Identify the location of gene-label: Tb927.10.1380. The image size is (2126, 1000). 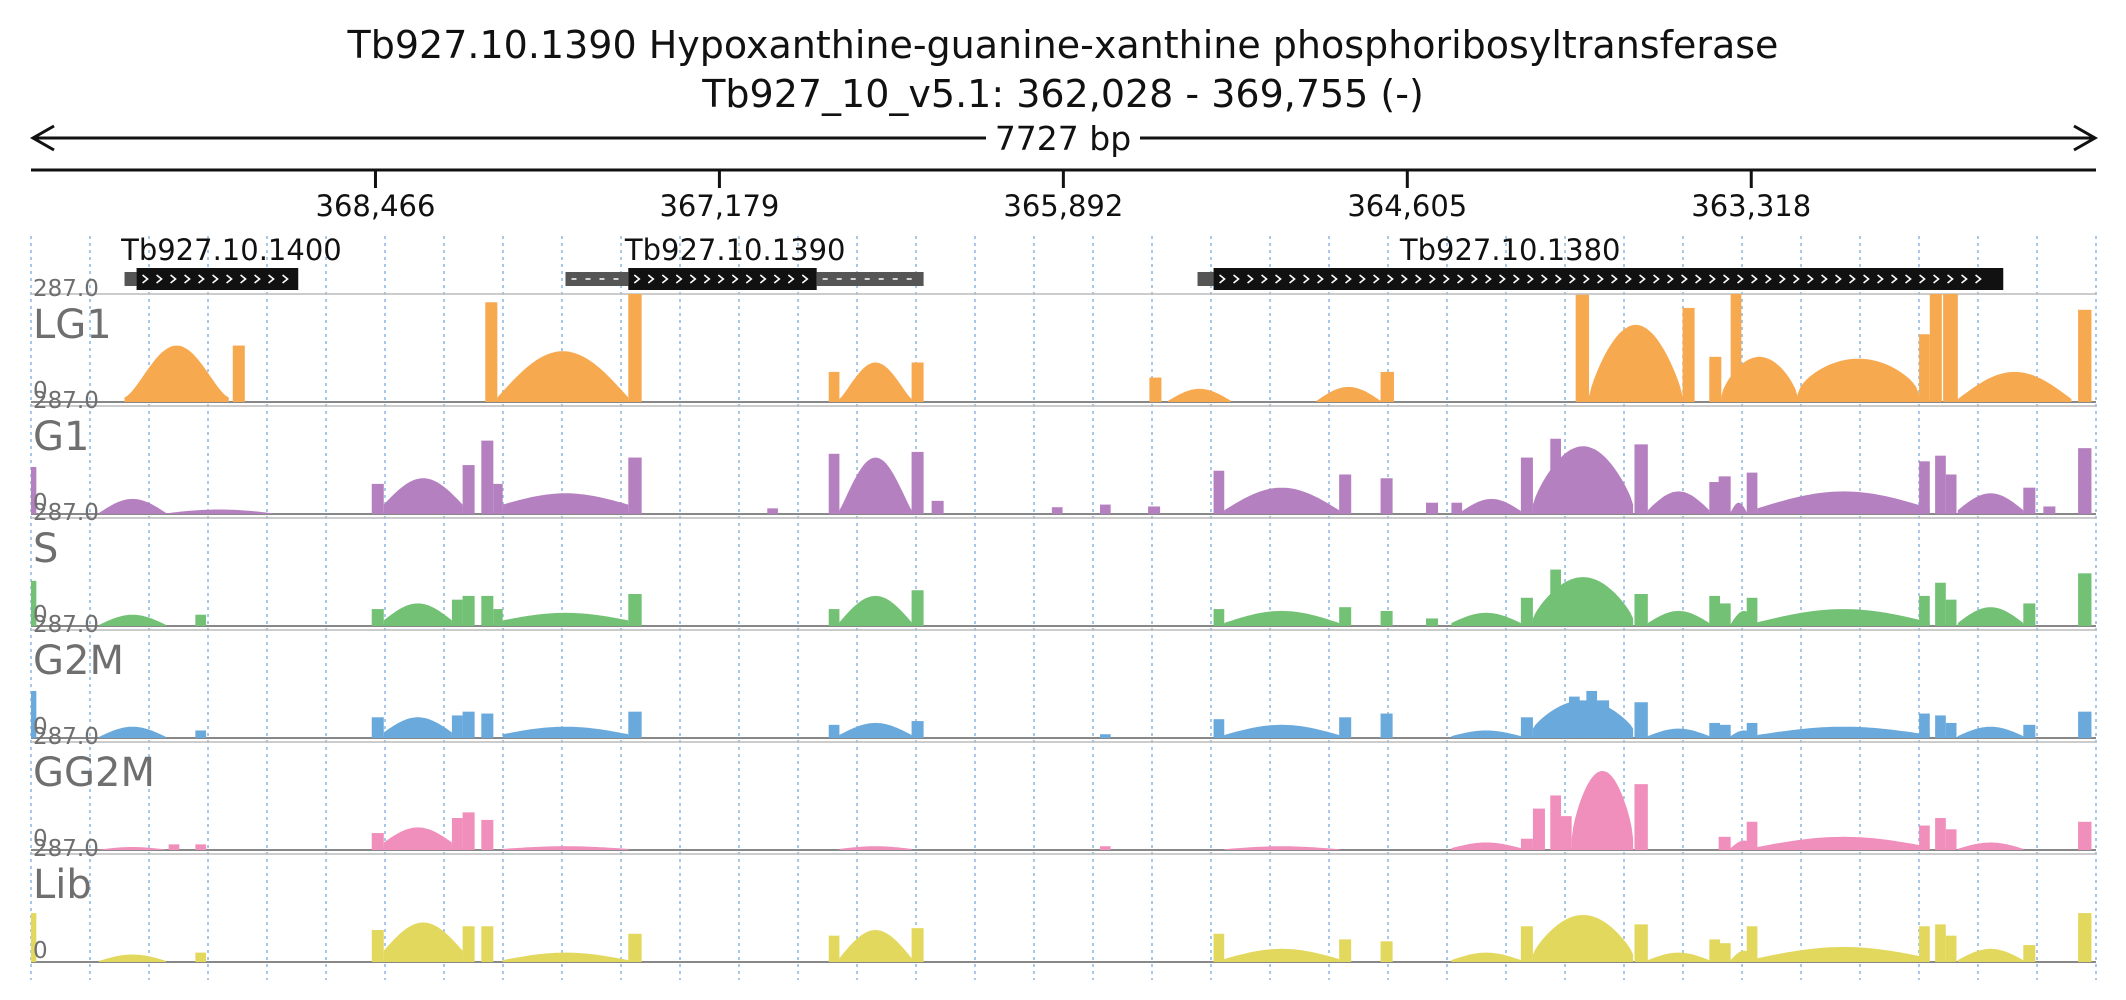
(1510, 250).